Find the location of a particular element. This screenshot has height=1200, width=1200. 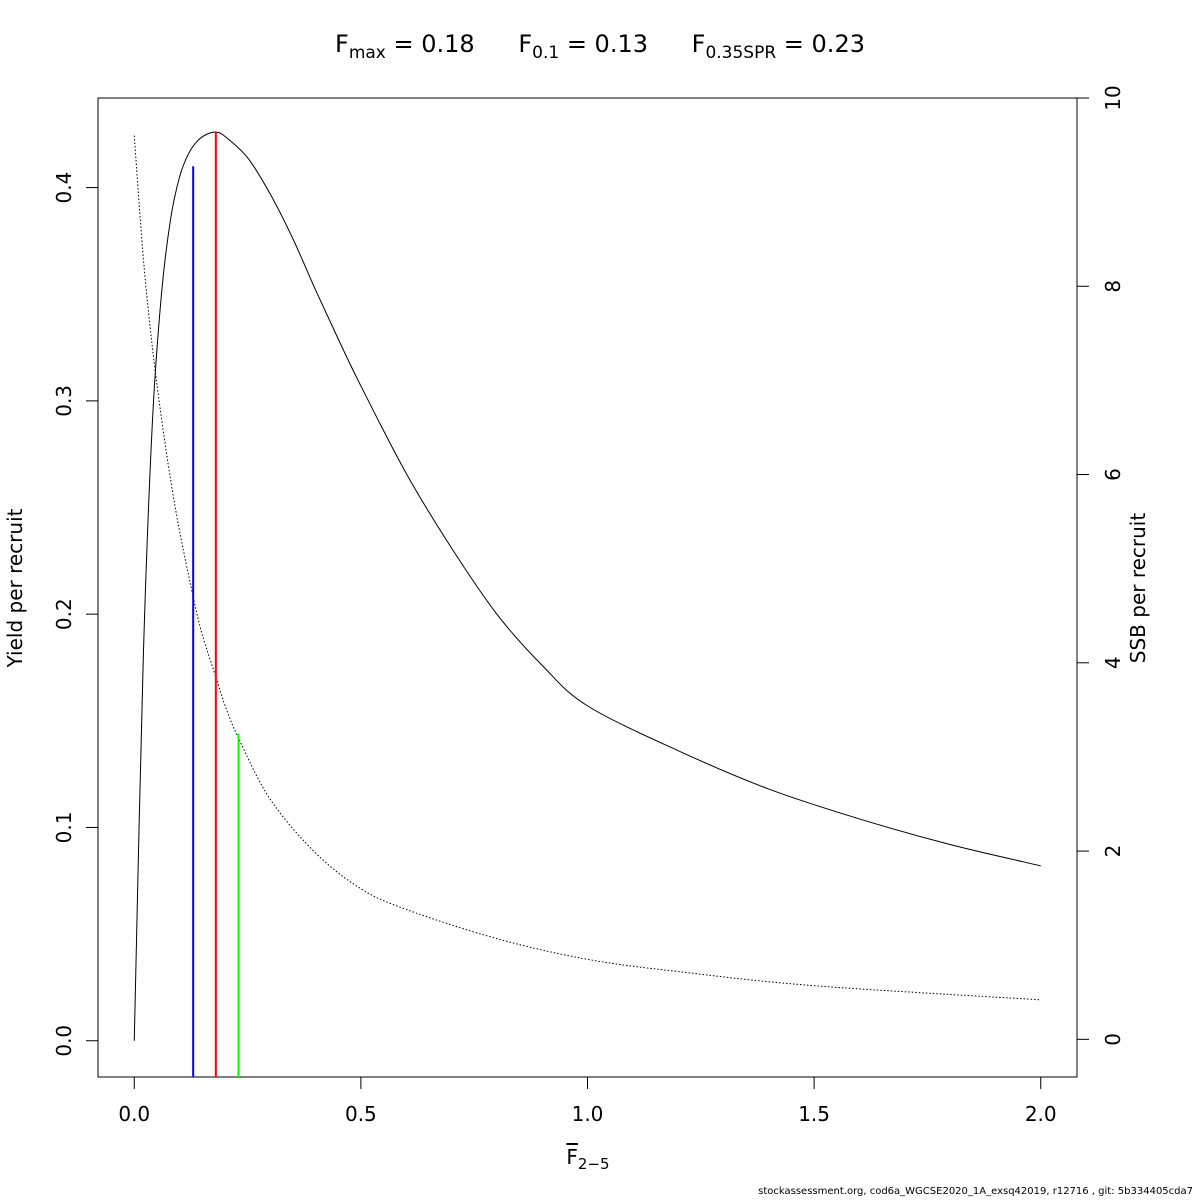

x-tick-label: 0.5 is located at coordinates (361, 1114).